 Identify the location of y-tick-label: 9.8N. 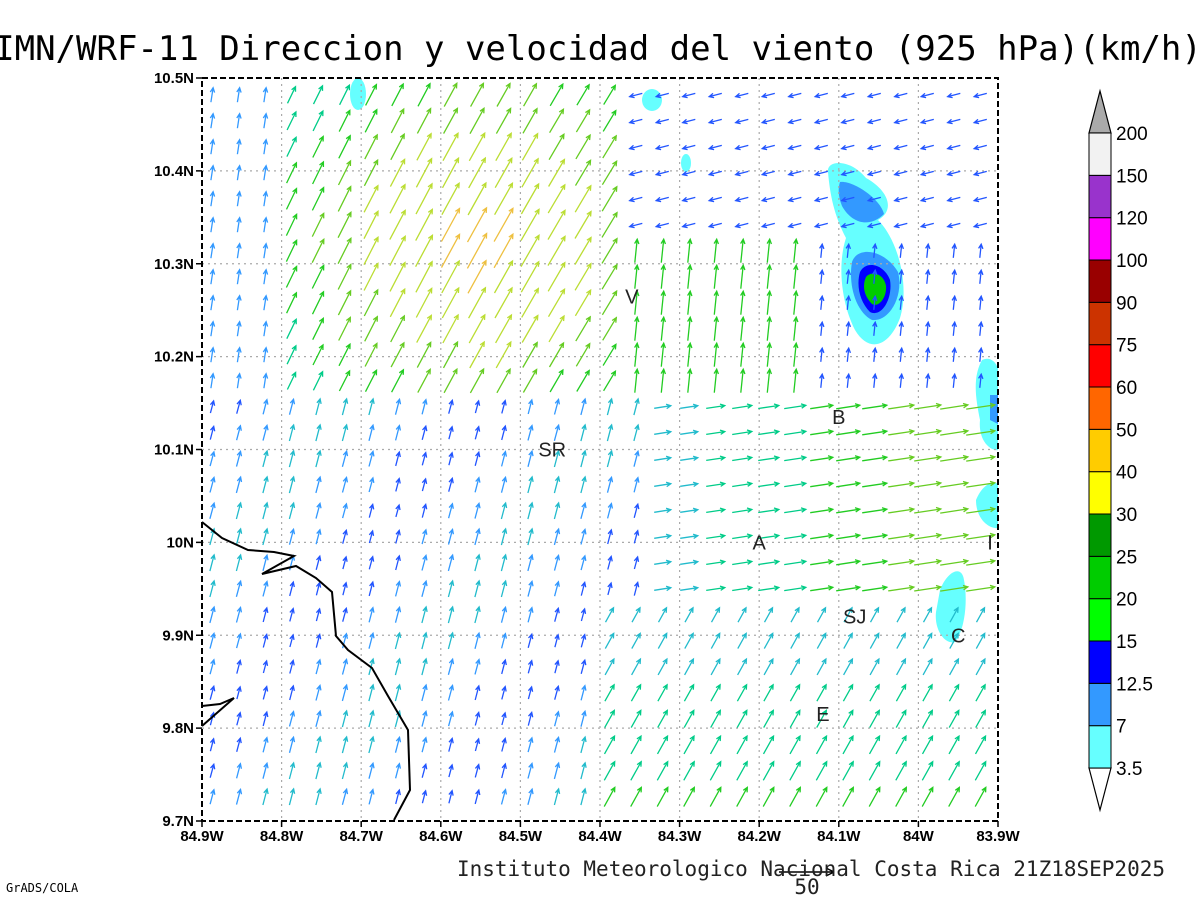
(178, 728).